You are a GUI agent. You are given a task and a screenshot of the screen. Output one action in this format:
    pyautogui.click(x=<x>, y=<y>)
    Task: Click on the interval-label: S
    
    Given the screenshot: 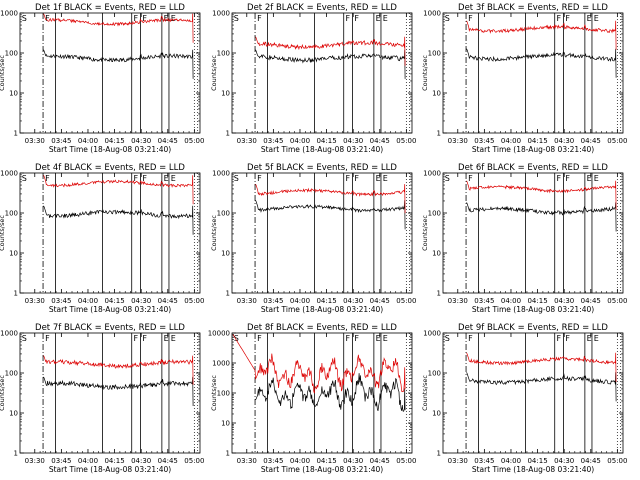 What is the action you would take?
    pyautogui.click(x=24, y=18)
    